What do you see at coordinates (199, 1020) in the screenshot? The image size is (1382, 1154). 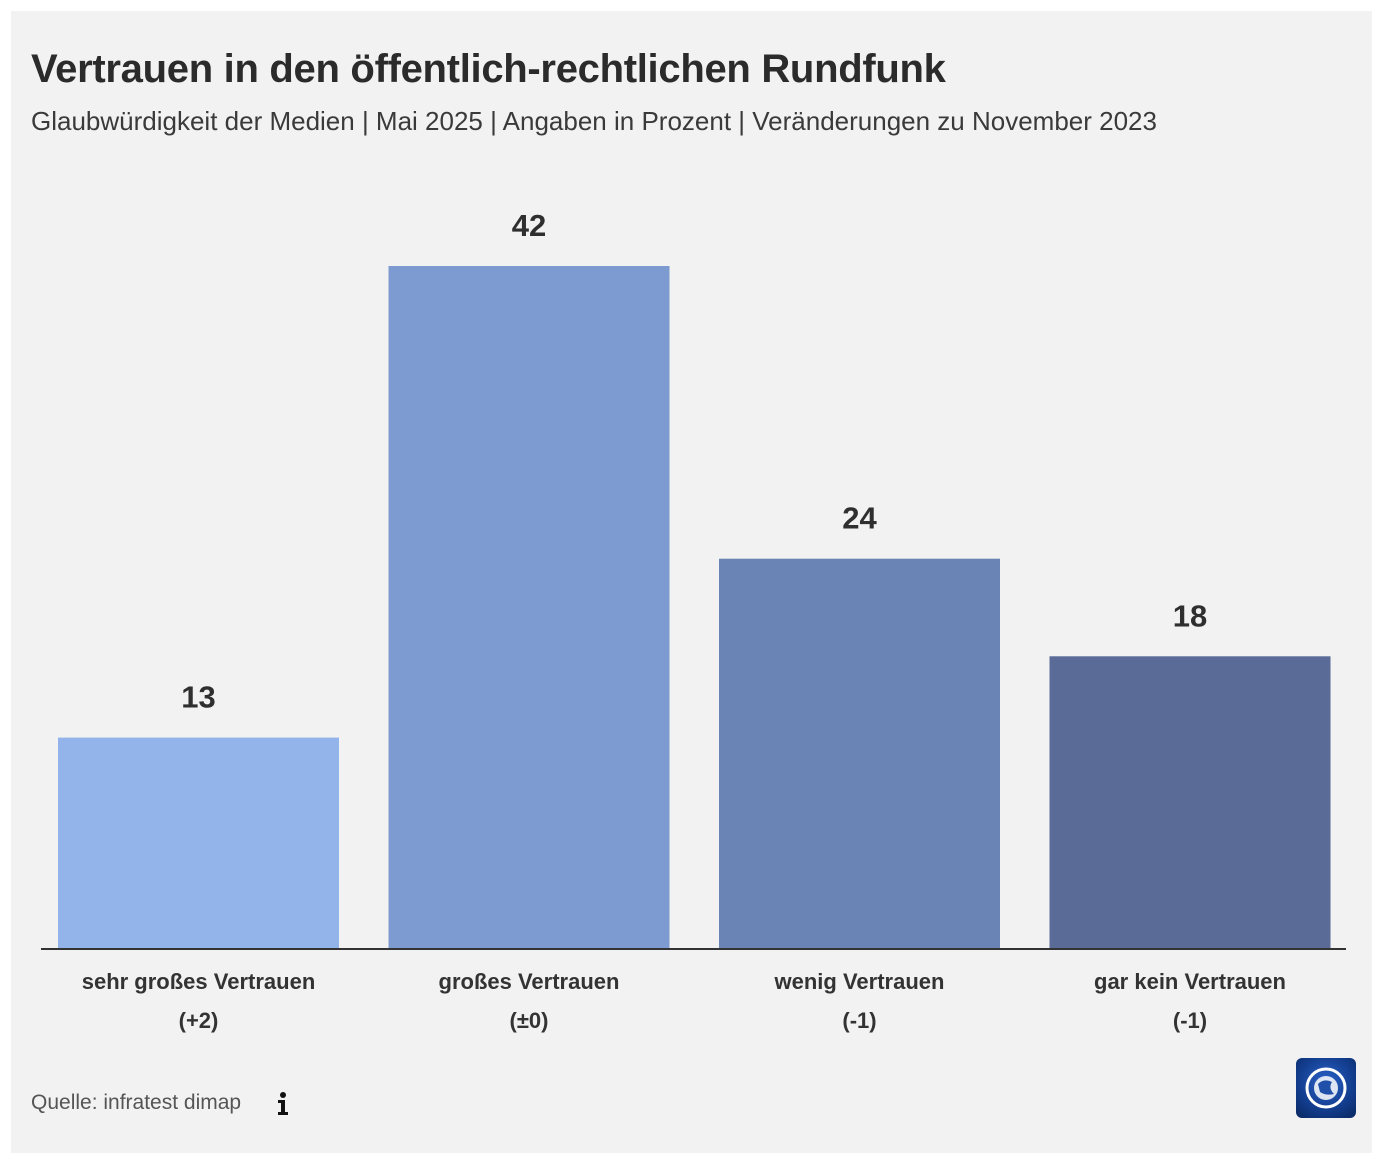 I see `change-label-1: (+2)` at bounding box center [199, 1020].